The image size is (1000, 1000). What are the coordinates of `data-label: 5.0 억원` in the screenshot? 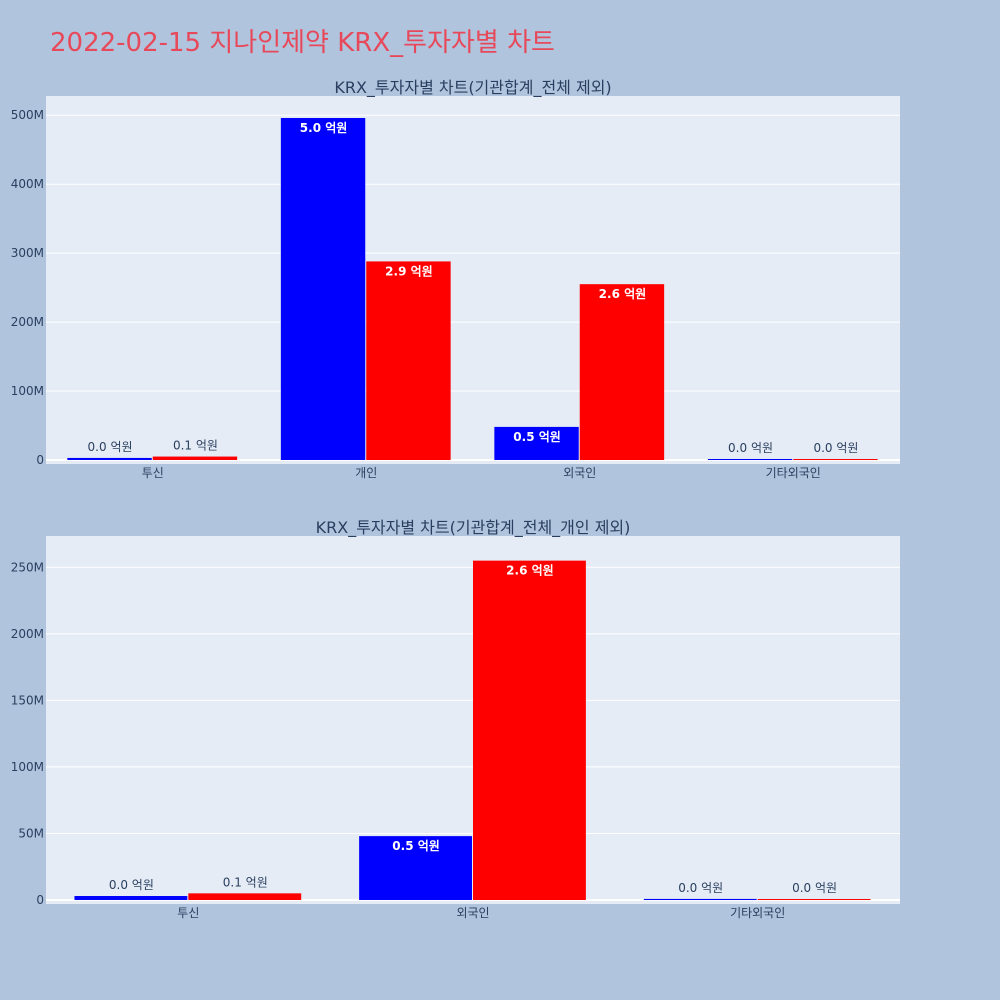 It's located at (324, 128).